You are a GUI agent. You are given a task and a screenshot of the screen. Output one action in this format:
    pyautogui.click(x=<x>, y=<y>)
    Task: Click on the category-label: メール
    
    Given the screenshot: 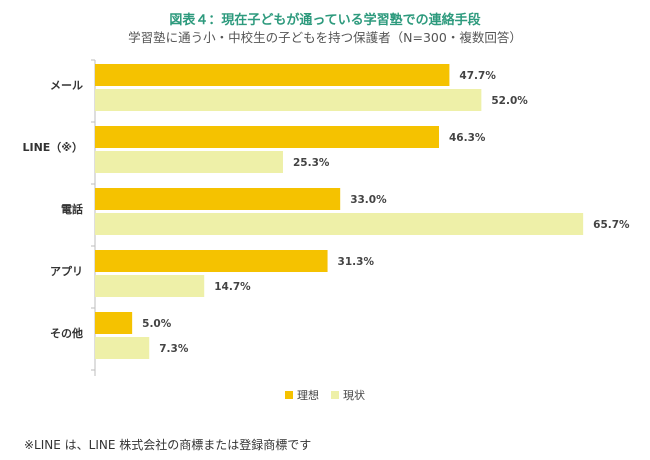 What is the action you would take?
    pyautogui.click(x=66, y=85)
    